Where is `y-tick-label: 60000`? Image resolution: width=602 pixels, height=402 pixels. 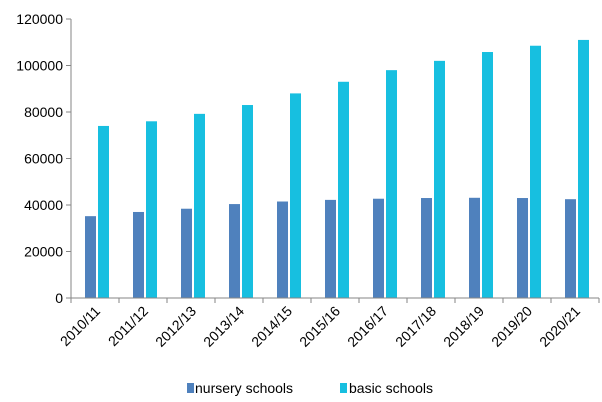
y-tick-label: 60000 is located at coordinates (43, 159).